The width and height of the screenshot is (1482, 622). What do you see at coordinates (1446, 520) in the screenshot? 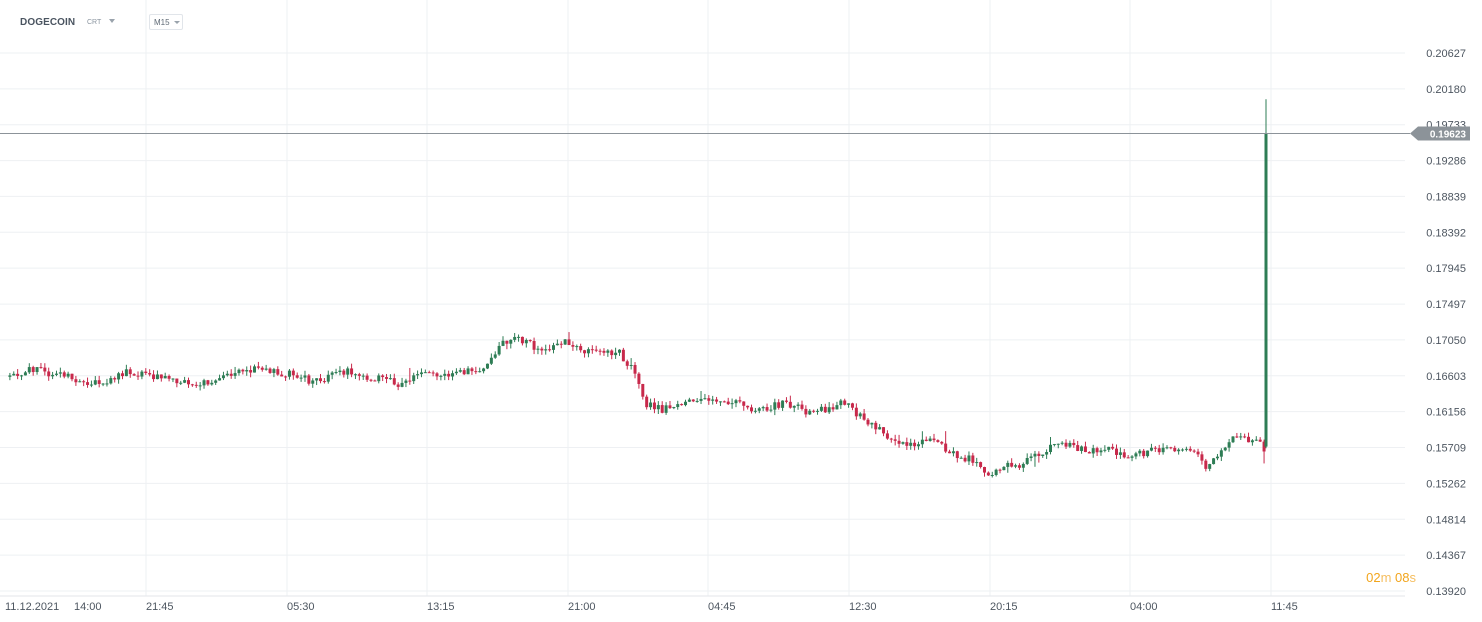
I see `y-tick-label: 0.14814` at bounding box center [1446, 520].